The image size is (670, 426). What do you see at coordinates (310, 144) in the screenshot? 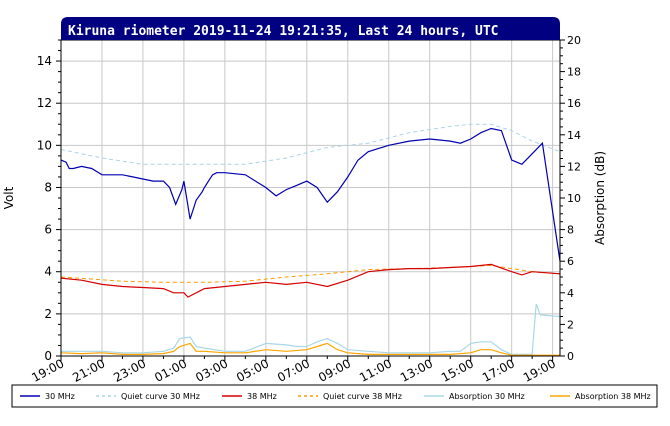
I see `series-line-quiet-curve-30-mhz` at bounding box center [310, 144].